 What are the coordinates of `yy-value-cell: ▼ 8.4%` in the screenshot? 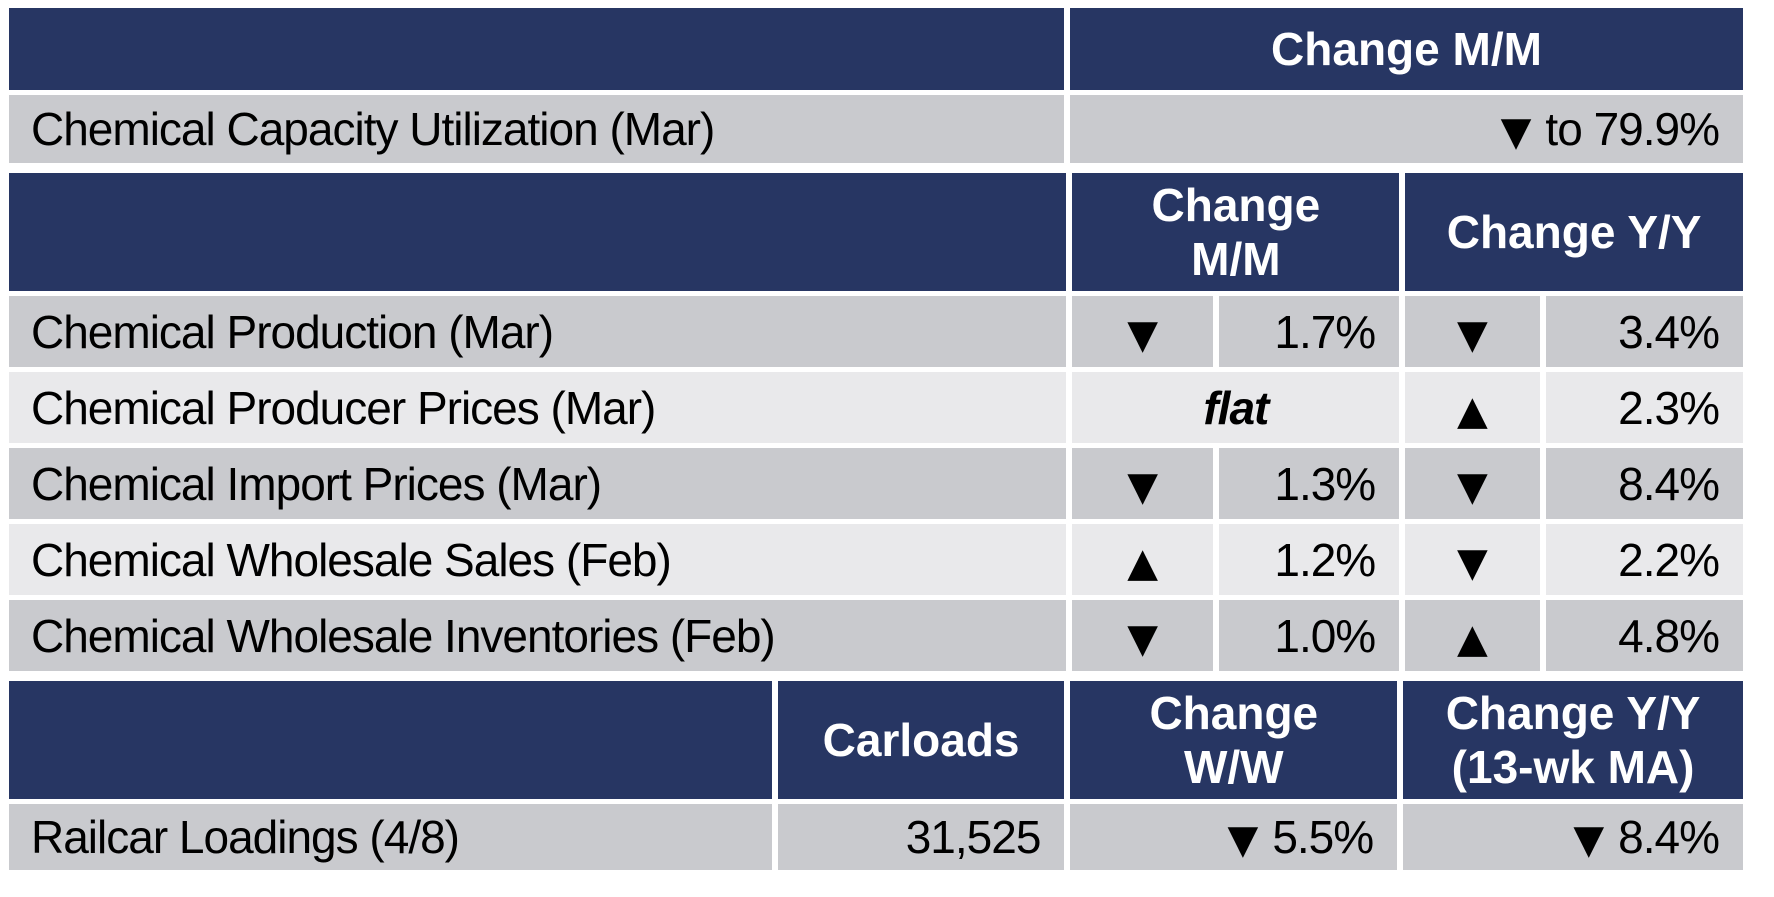 It's located at (1573, 837).